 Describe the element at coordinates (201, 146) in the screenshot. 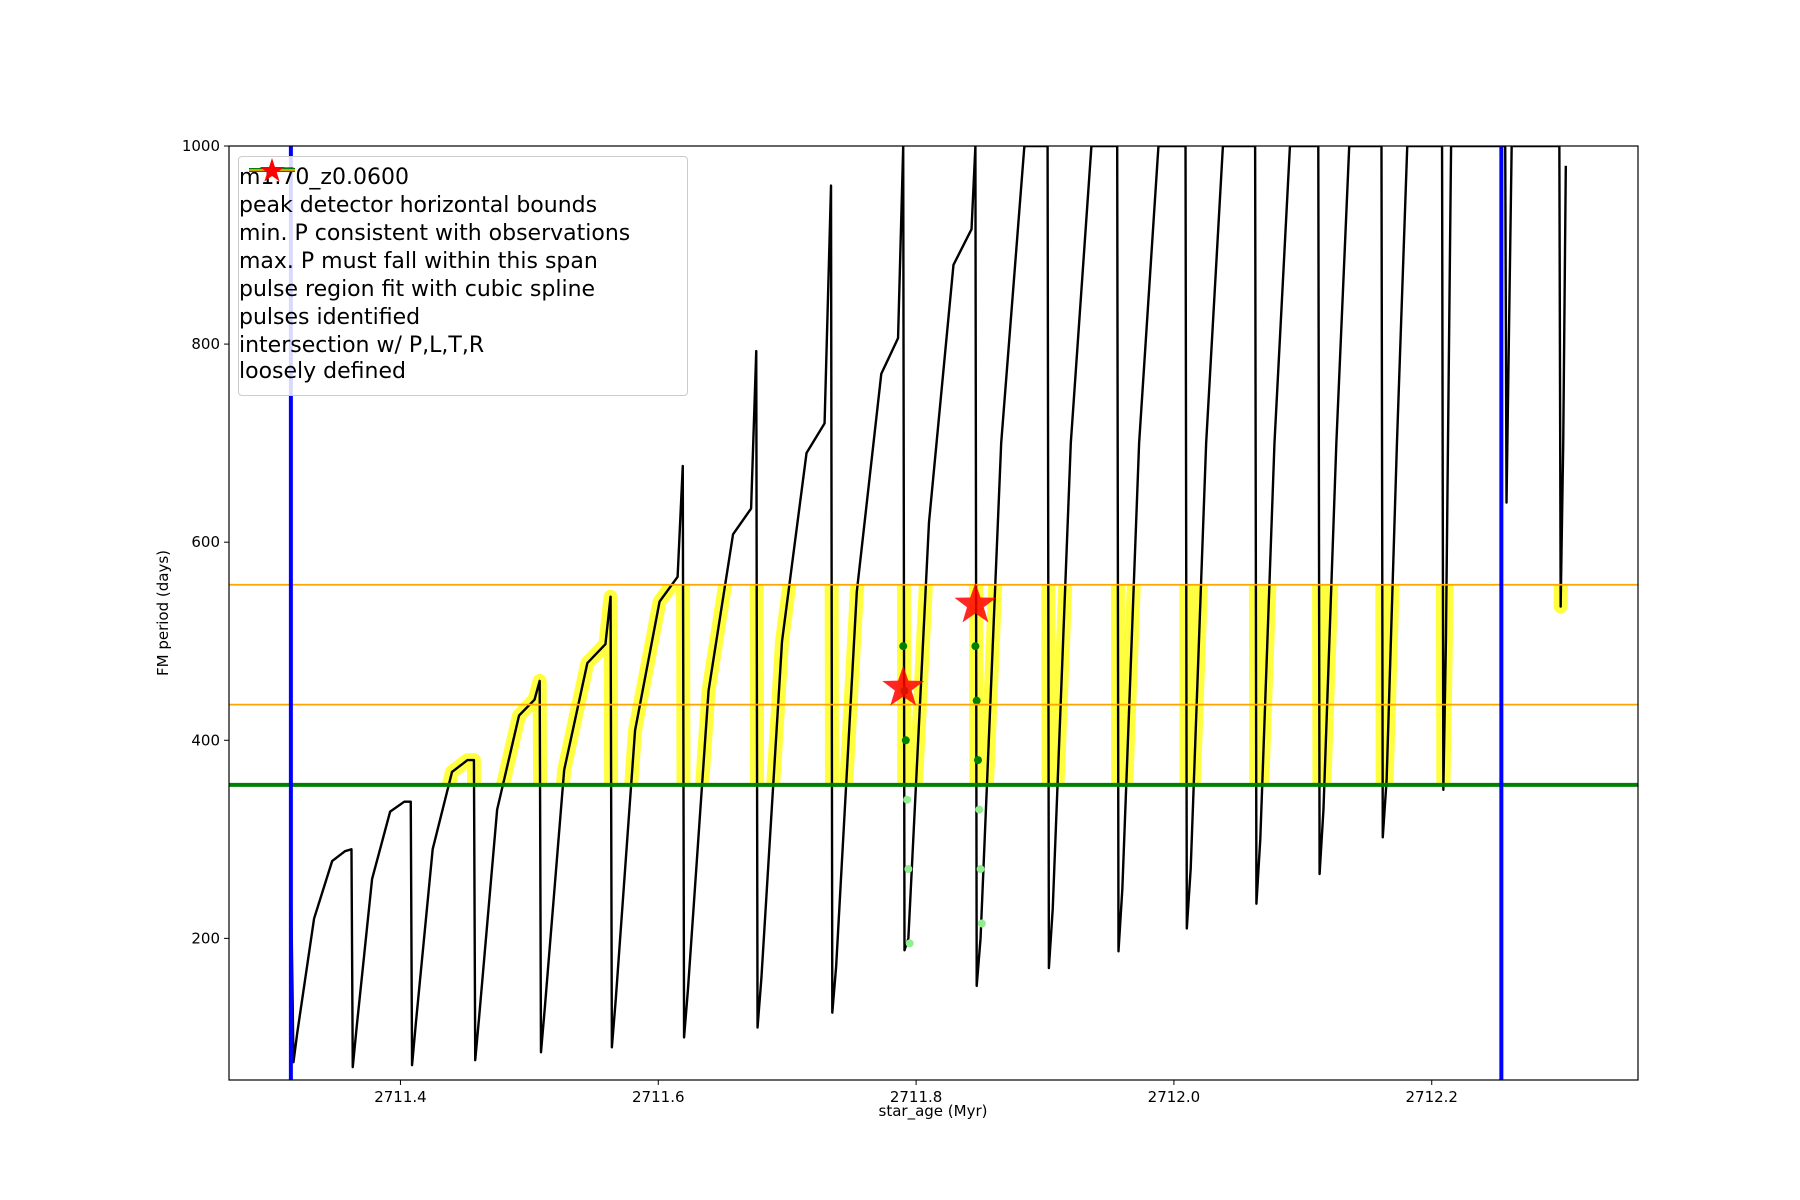

I see `y-tick-label: 1000` at that location.